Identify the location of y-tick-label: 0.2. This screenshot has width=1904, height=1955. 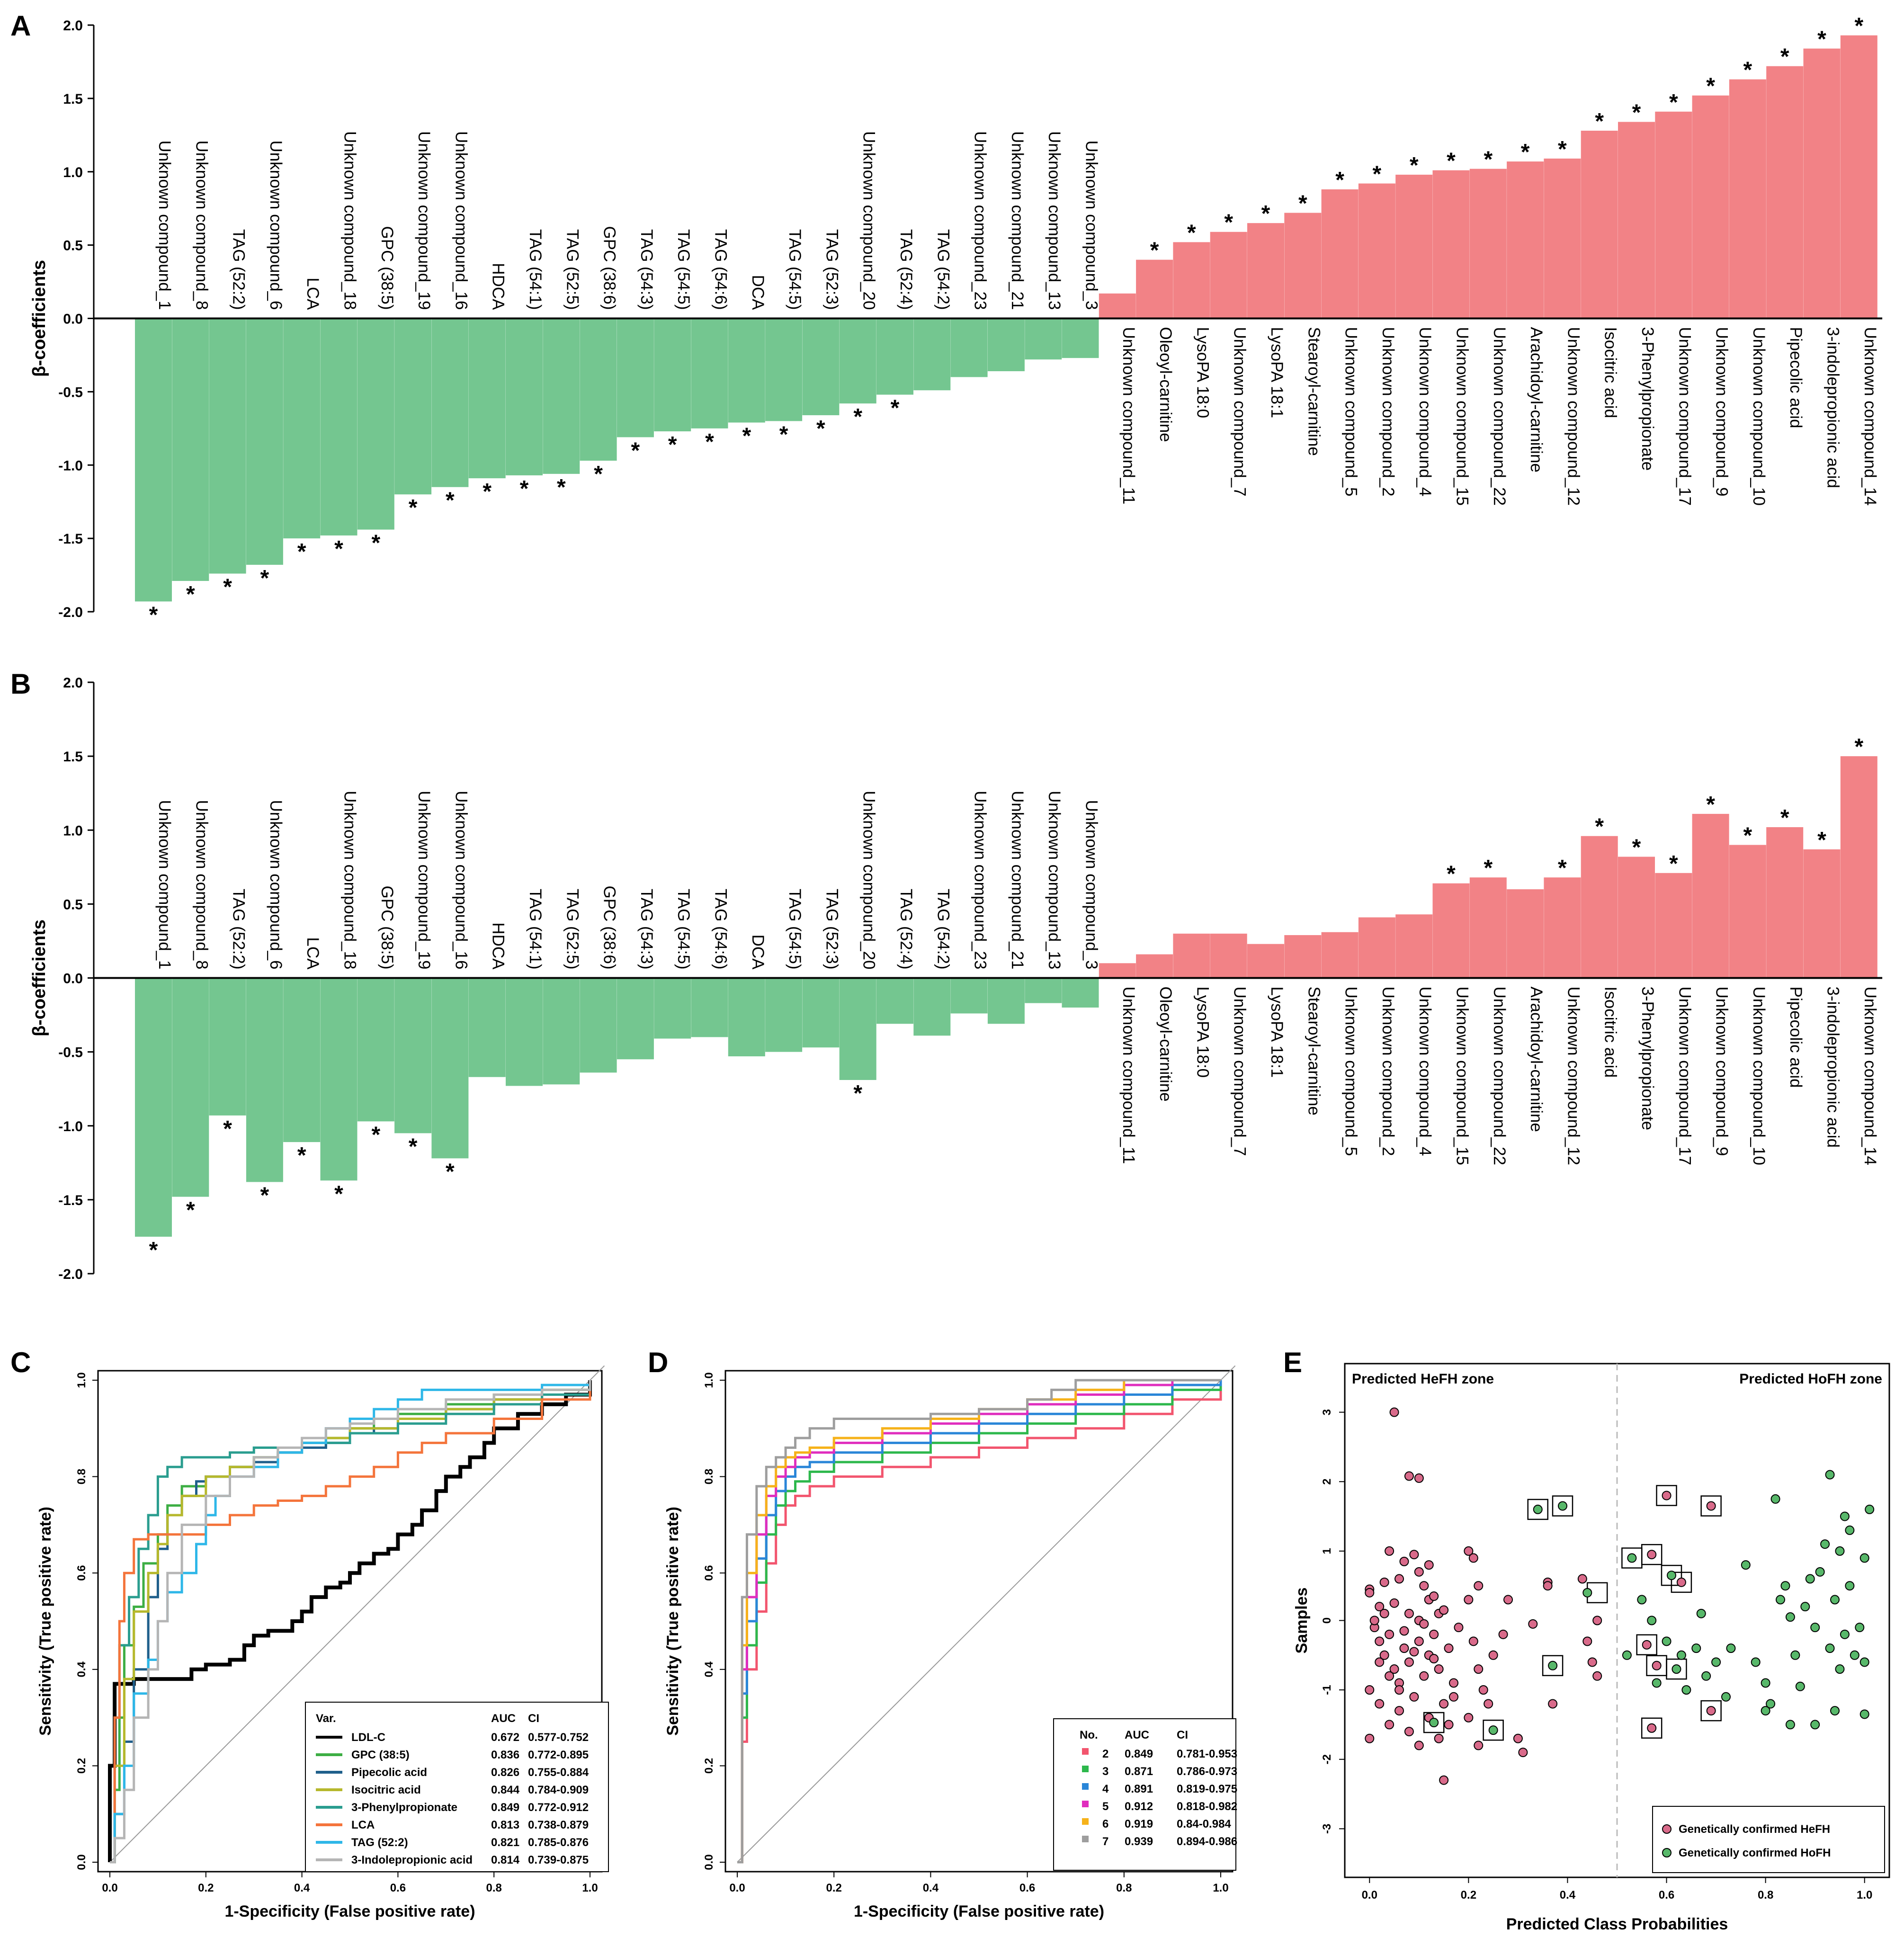
(81, 1766).